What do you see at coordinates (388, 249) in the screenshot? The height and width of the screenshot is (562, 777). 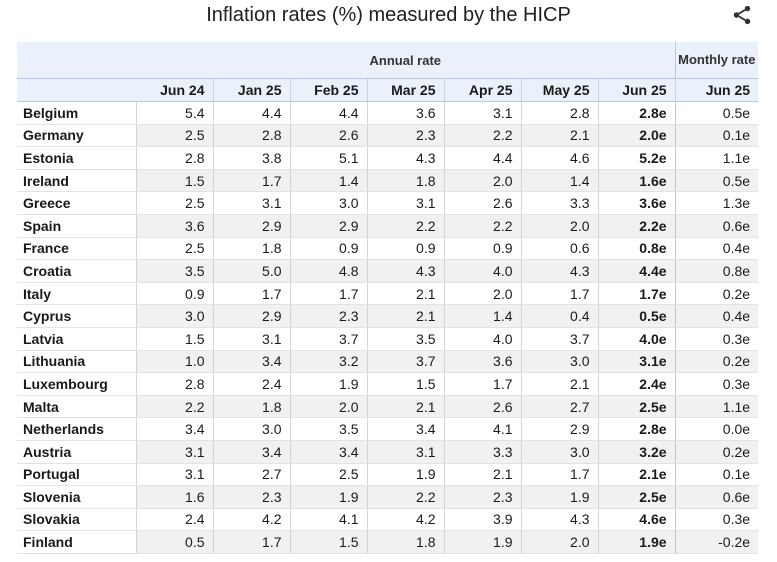 I see `table-row: France 2.5 1.8 0.9 0.9 0.9 0.6 0.8e 0.4e` at bounding box center [388, 249].